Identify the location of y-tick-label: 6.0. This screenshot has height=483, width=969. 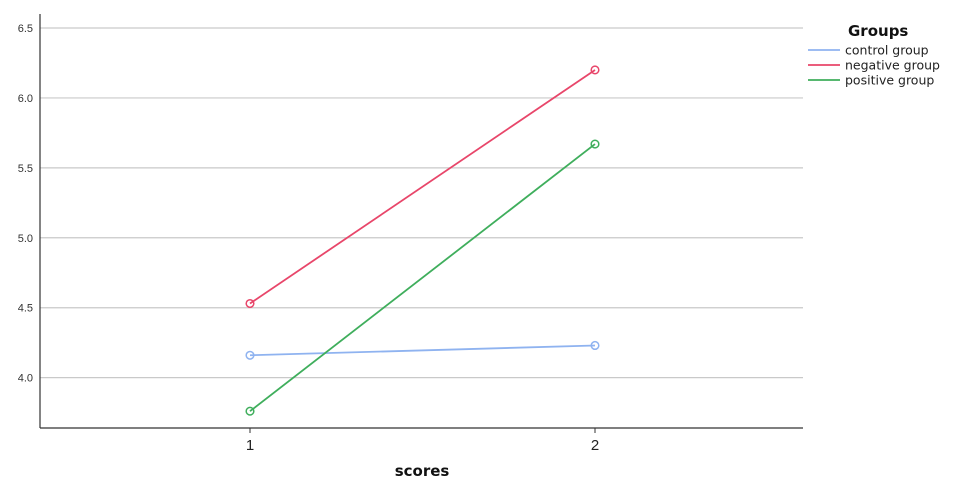
(25, 99).